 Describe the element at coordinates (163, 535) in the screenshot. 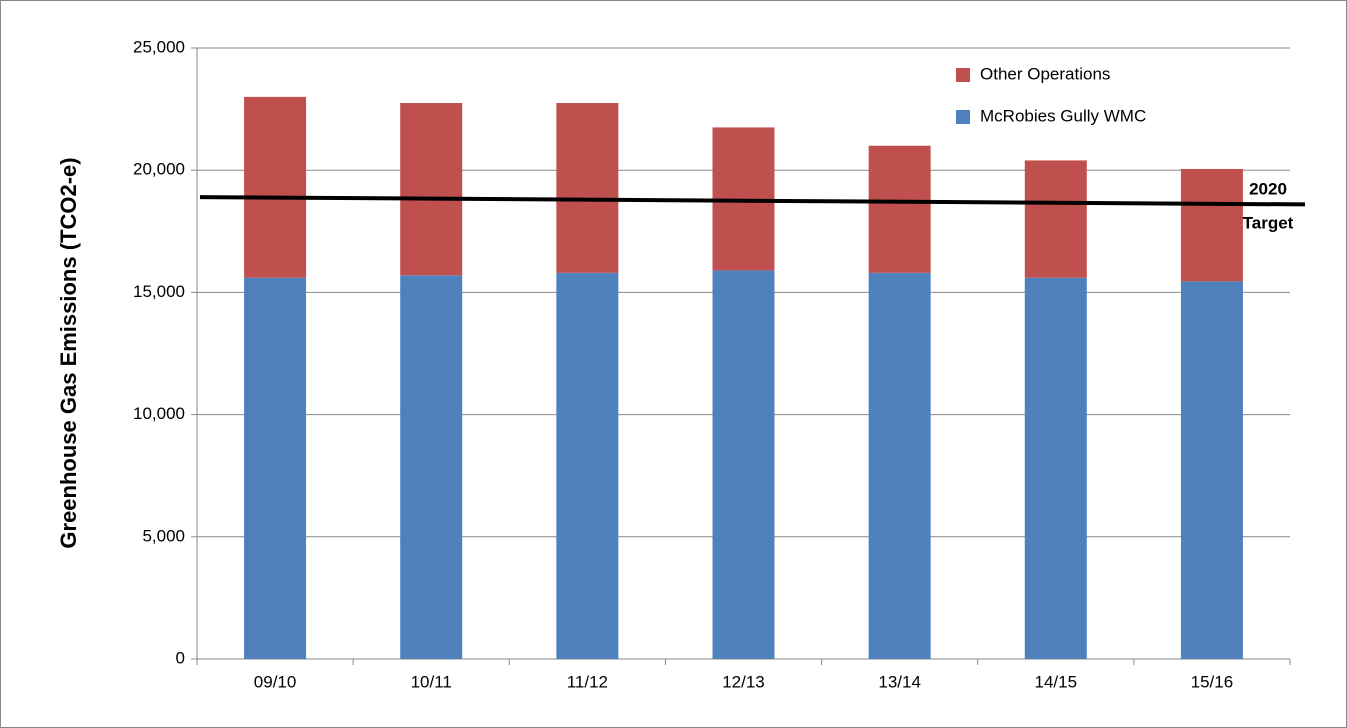

I see `y-tick-label: 5,000` at that location.